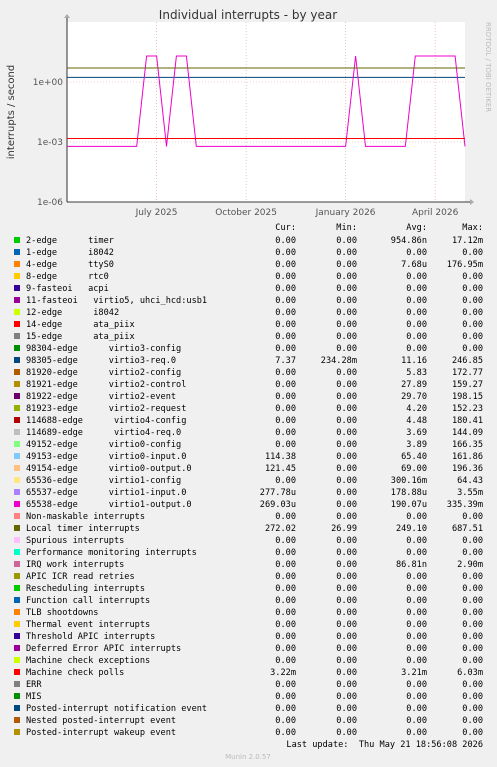  Describe the element at coordinates (75, 541) in the screenshot. I see `legend-label: Spurious interrupts` at that location.